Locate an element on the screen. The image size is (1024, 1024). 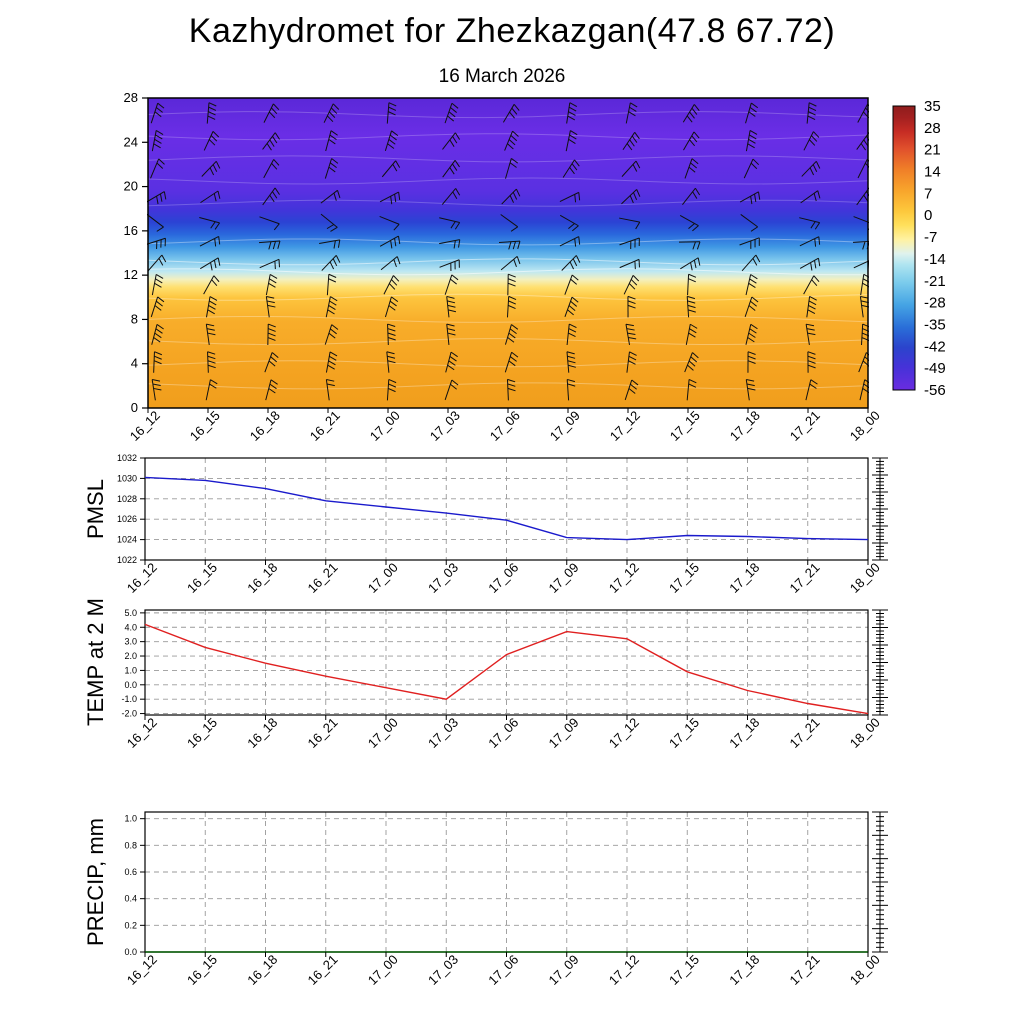
y-tick-label: 4.0 is located at coordinates (130, 627).